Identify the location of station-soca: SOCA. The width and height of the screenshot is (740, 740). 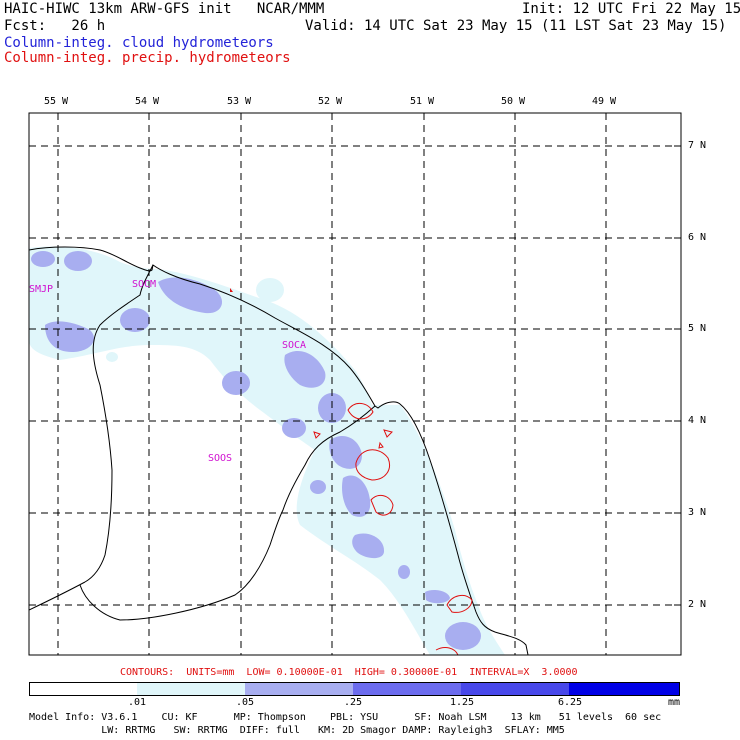
(294, 345).